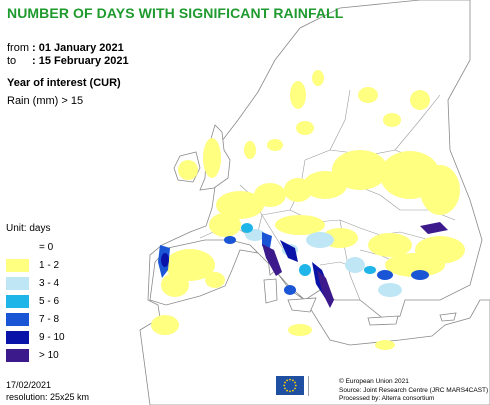 Image resolution: width=490 pixels, height=405 pixels. I want to click on legend-item: 5 - 6, so click(35, 301).